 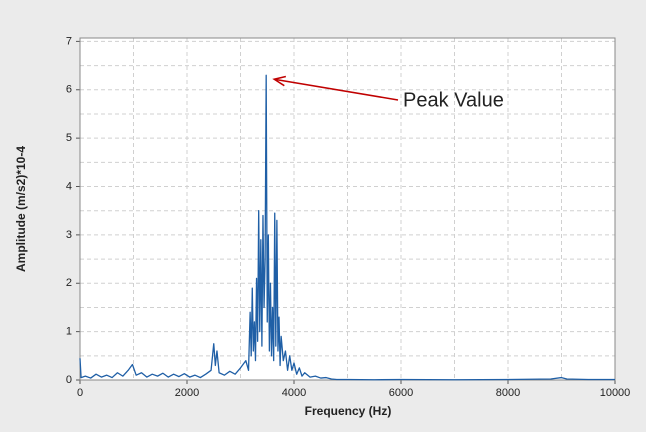 What do you see at coordinates (69, 41) in the screenshot?
I see `y-tick-label: 7` at bounding box center [69, 41].